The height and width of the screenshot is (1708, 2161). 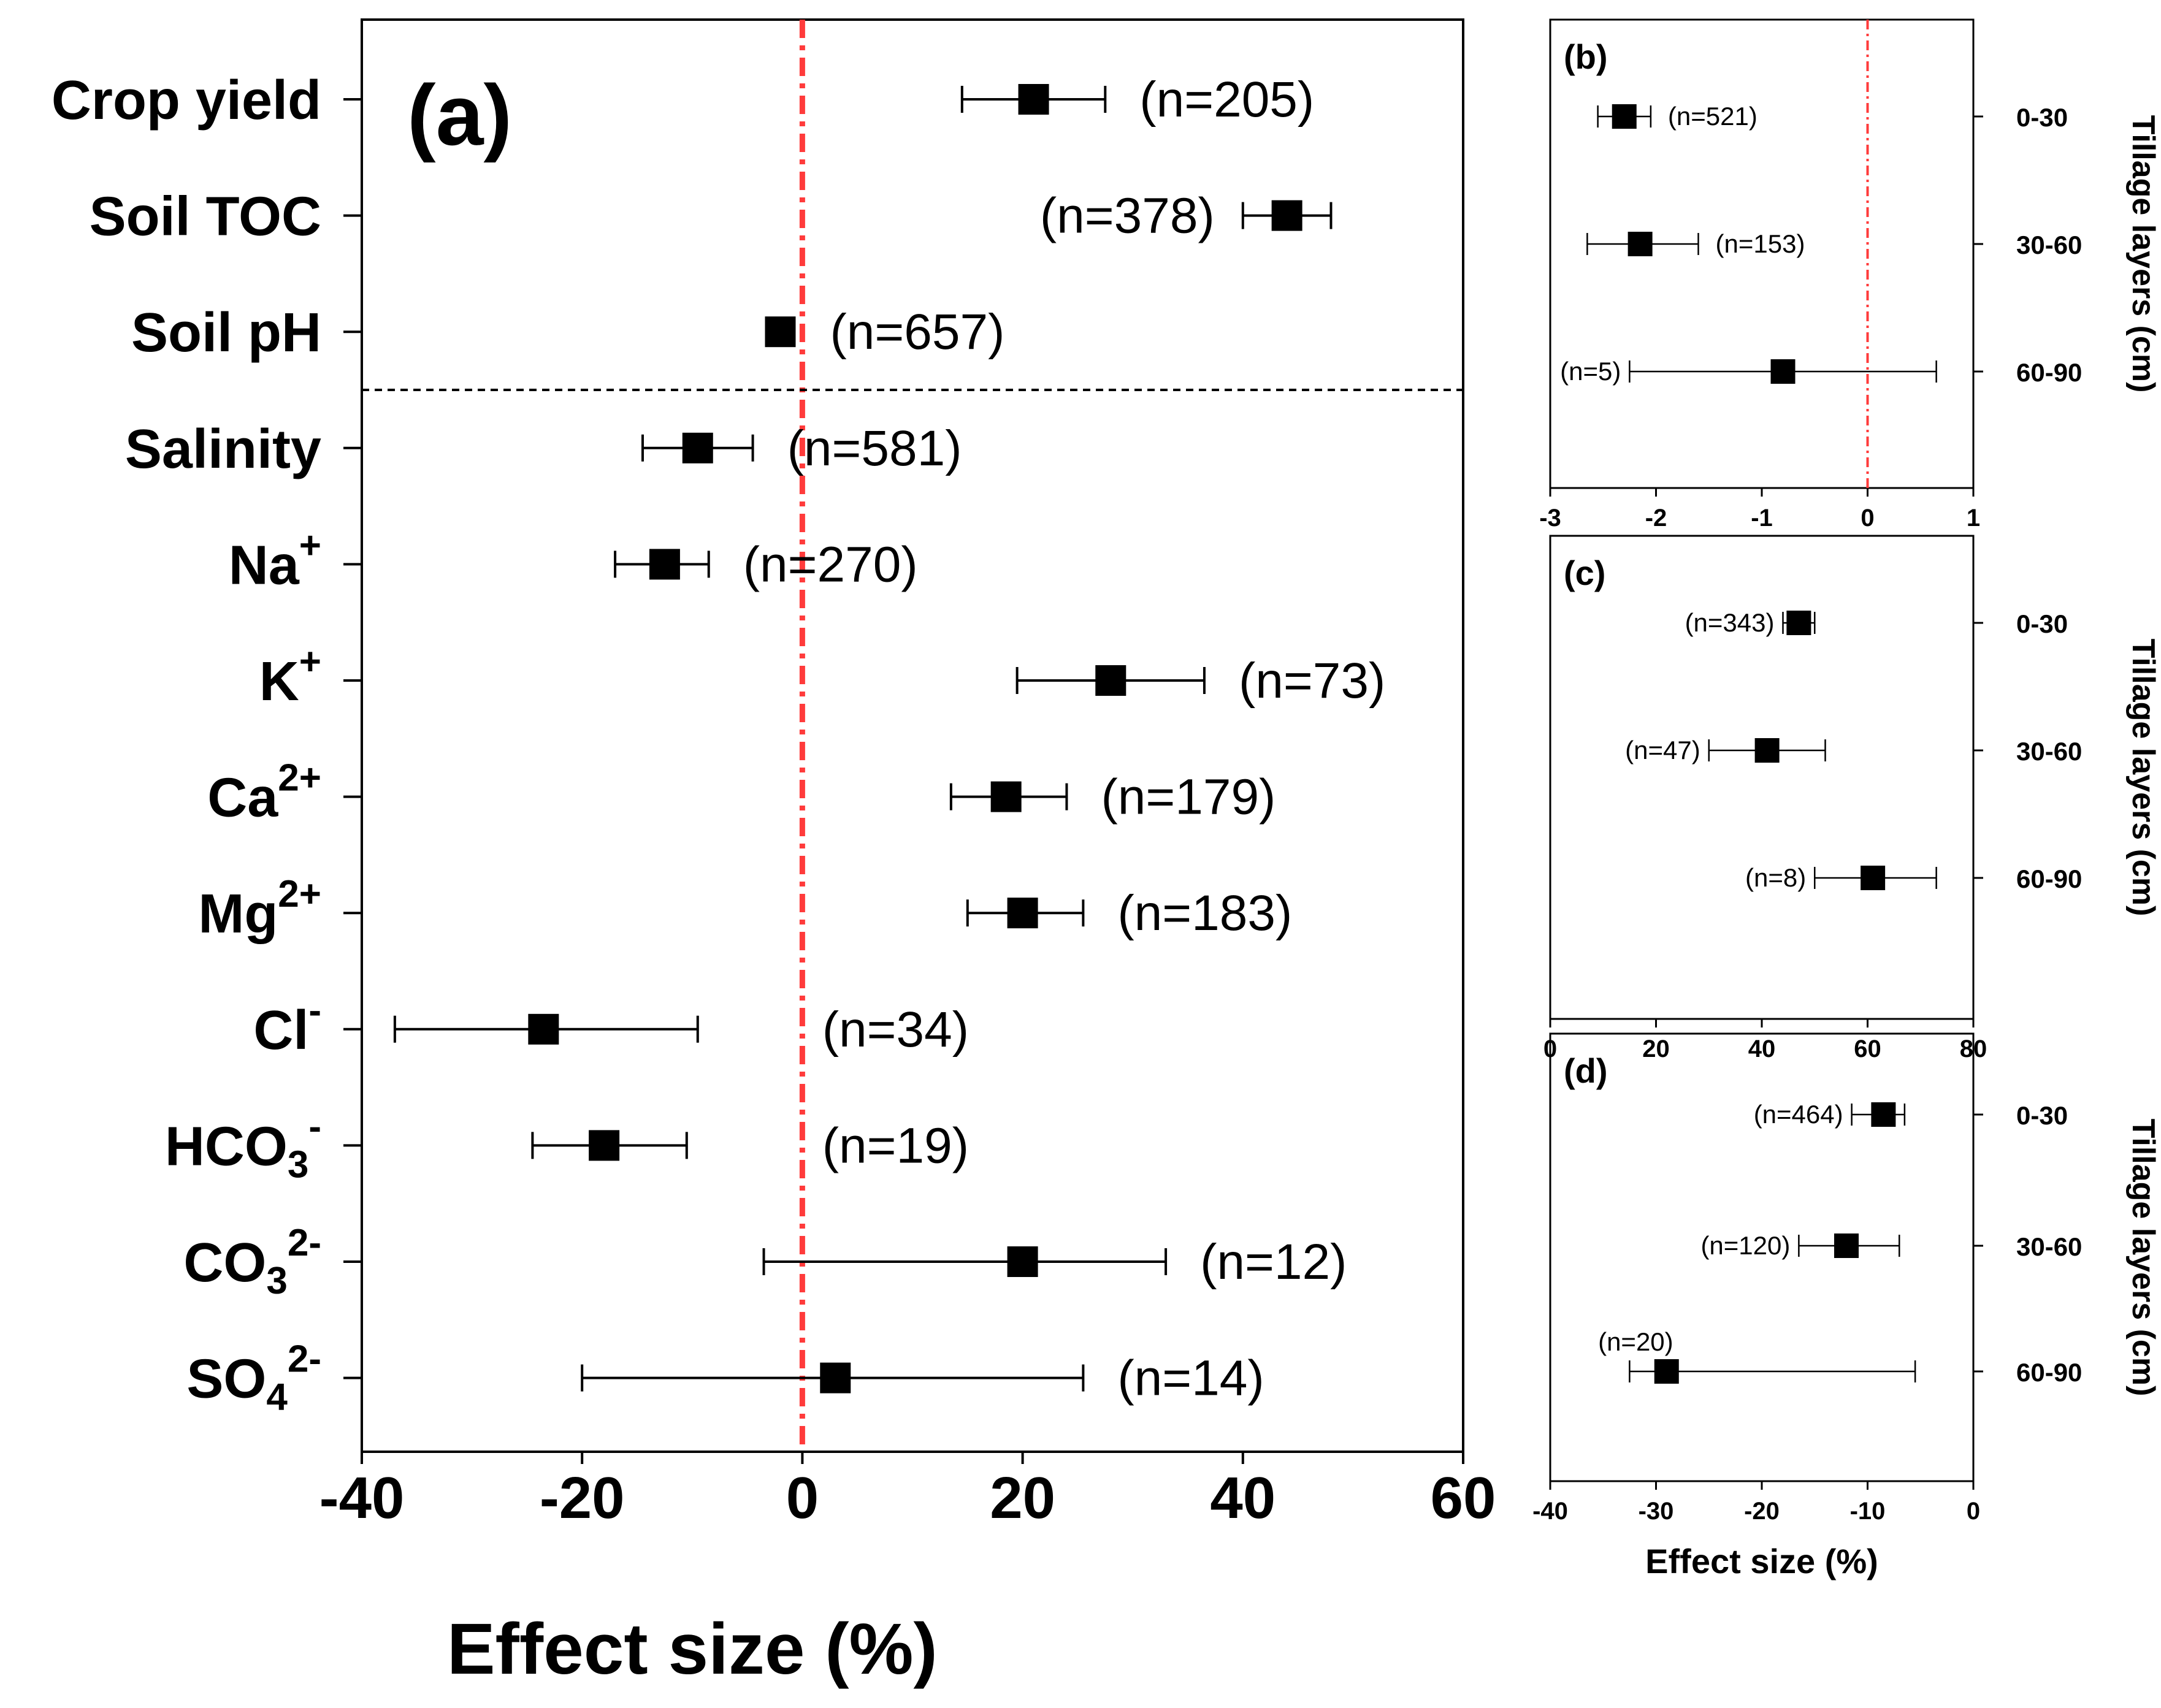 What do you see at coordinates (1657, 1511) in the screenshot?
I see `panel-d-x-tick-label: -30` at bounding box center [1657, 1511].